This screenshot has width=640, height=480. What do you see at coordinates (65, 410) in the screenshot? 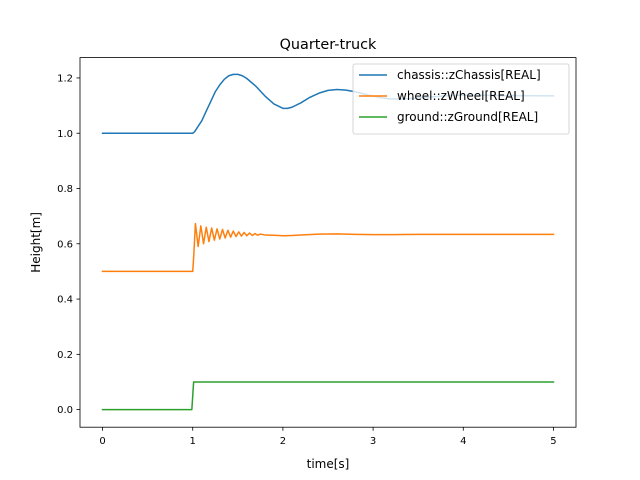
I see `y-tick-label: 0.0` at bounding box center [65, 410].